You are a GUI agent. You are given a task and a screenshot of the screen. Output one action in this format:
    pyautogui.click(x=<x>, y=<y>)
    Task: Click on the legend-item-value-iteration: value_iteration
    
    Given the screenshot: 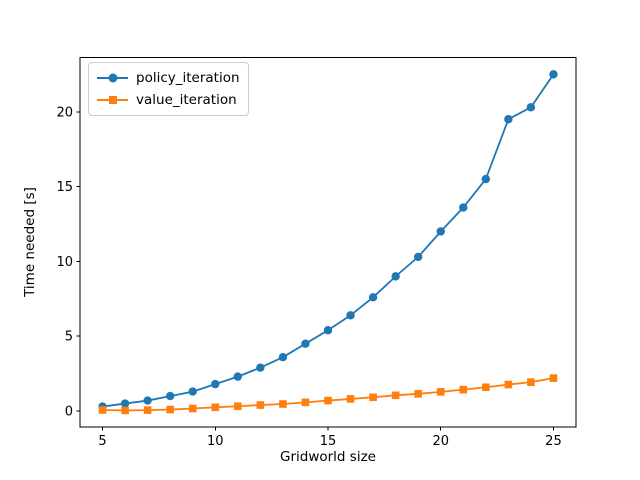 What is the action you would take?
    pyautogui.click(x=168, y=100)
    